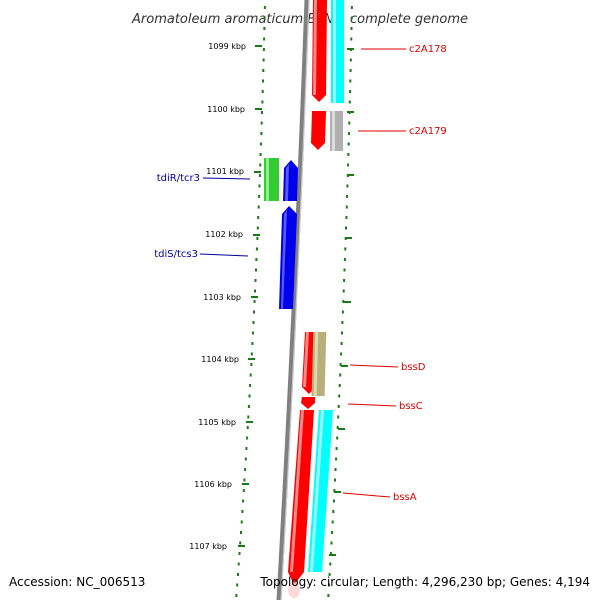  Describe the element at coordinates (314, 364) in the screenshot. I see `gene-bssD` at that location.